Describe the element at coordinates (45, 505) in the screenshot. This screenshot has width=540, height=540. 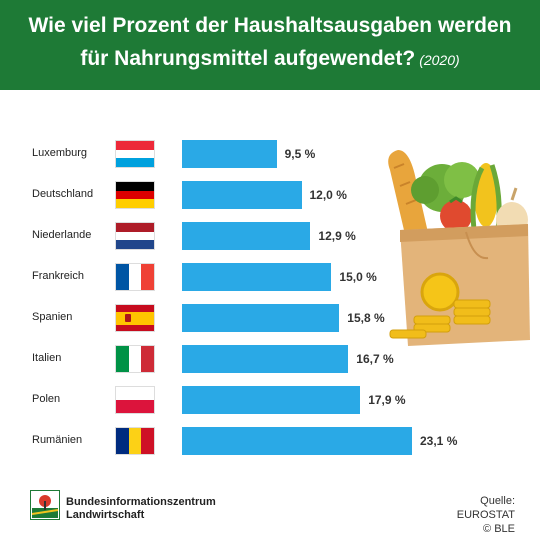
I see `ble-logo` at that location.